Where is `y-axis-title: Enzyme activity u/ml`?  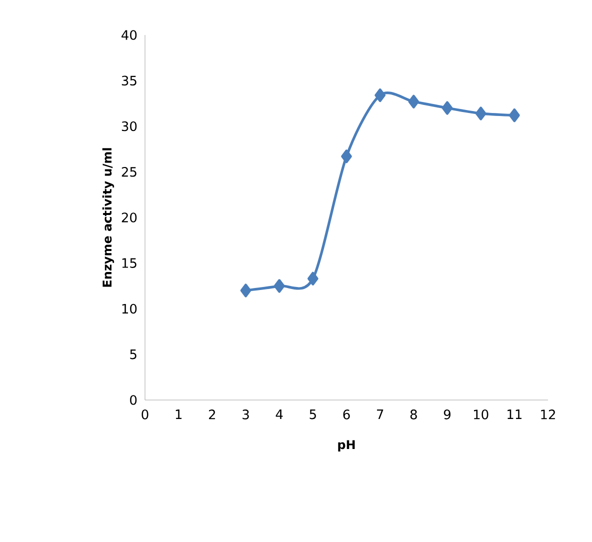
y-axis-title: Enzyme activity u/ml is located at coordinates (108, 217).